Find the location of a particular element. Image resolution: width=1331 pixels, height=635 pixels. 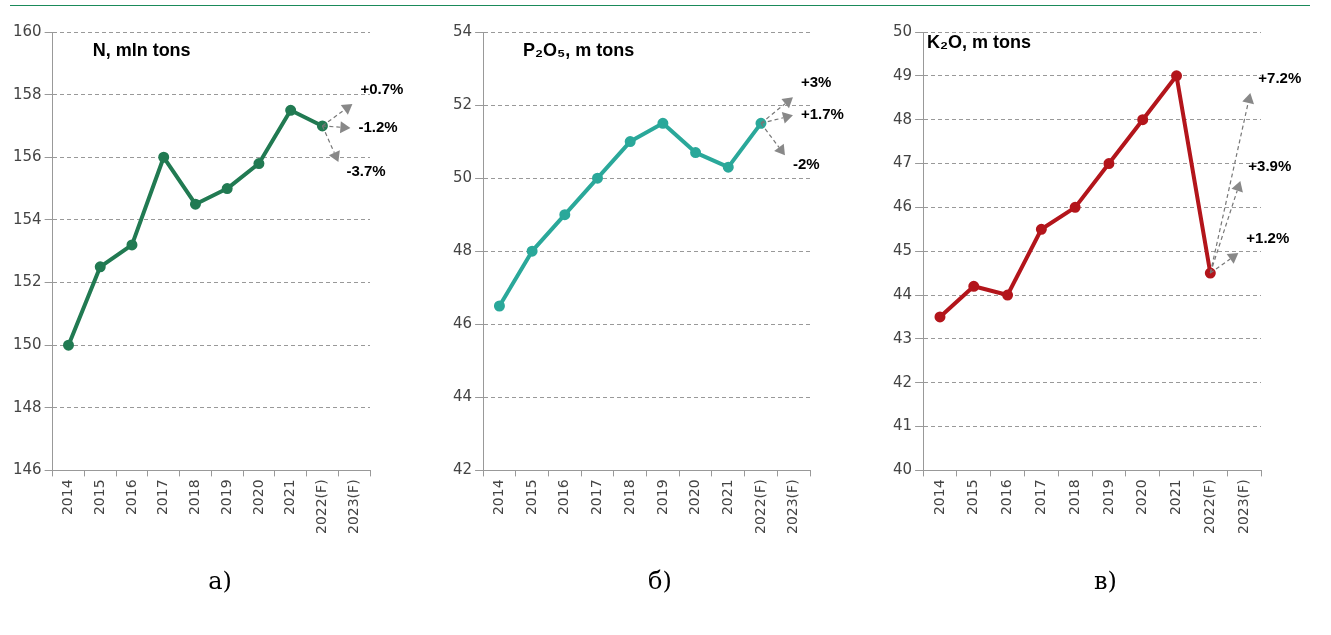

annotation: +3% is located at coordinates (816, 82).